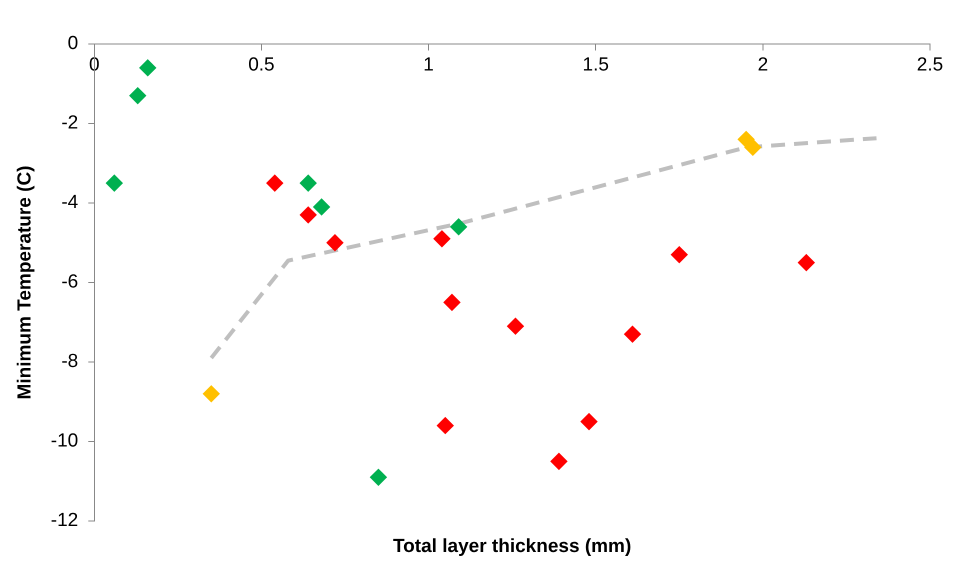  What do you see at coordinates (69, 123) in the screenshot?
I see `y-tick-label: -2` at bounding box center [69, 123].